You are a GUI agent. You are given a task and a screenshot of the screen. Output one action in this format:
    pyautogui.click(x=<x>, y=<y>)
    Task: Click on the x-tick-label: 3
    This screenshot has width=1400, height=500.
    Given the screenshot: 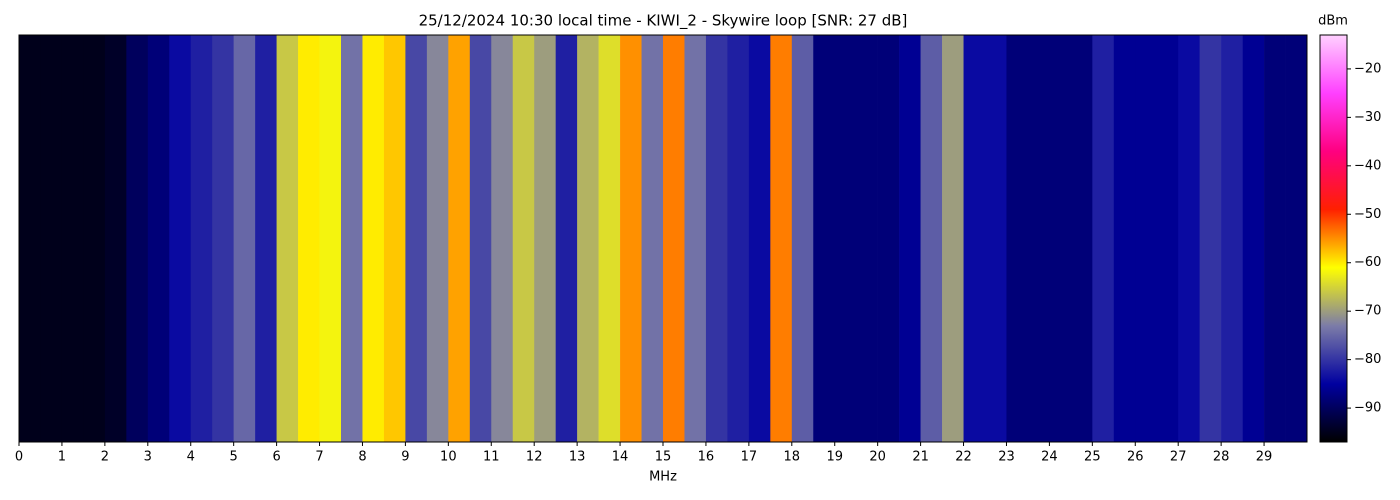 What is the action you would take?
    pyautogui.click(x=148, y=457)
    